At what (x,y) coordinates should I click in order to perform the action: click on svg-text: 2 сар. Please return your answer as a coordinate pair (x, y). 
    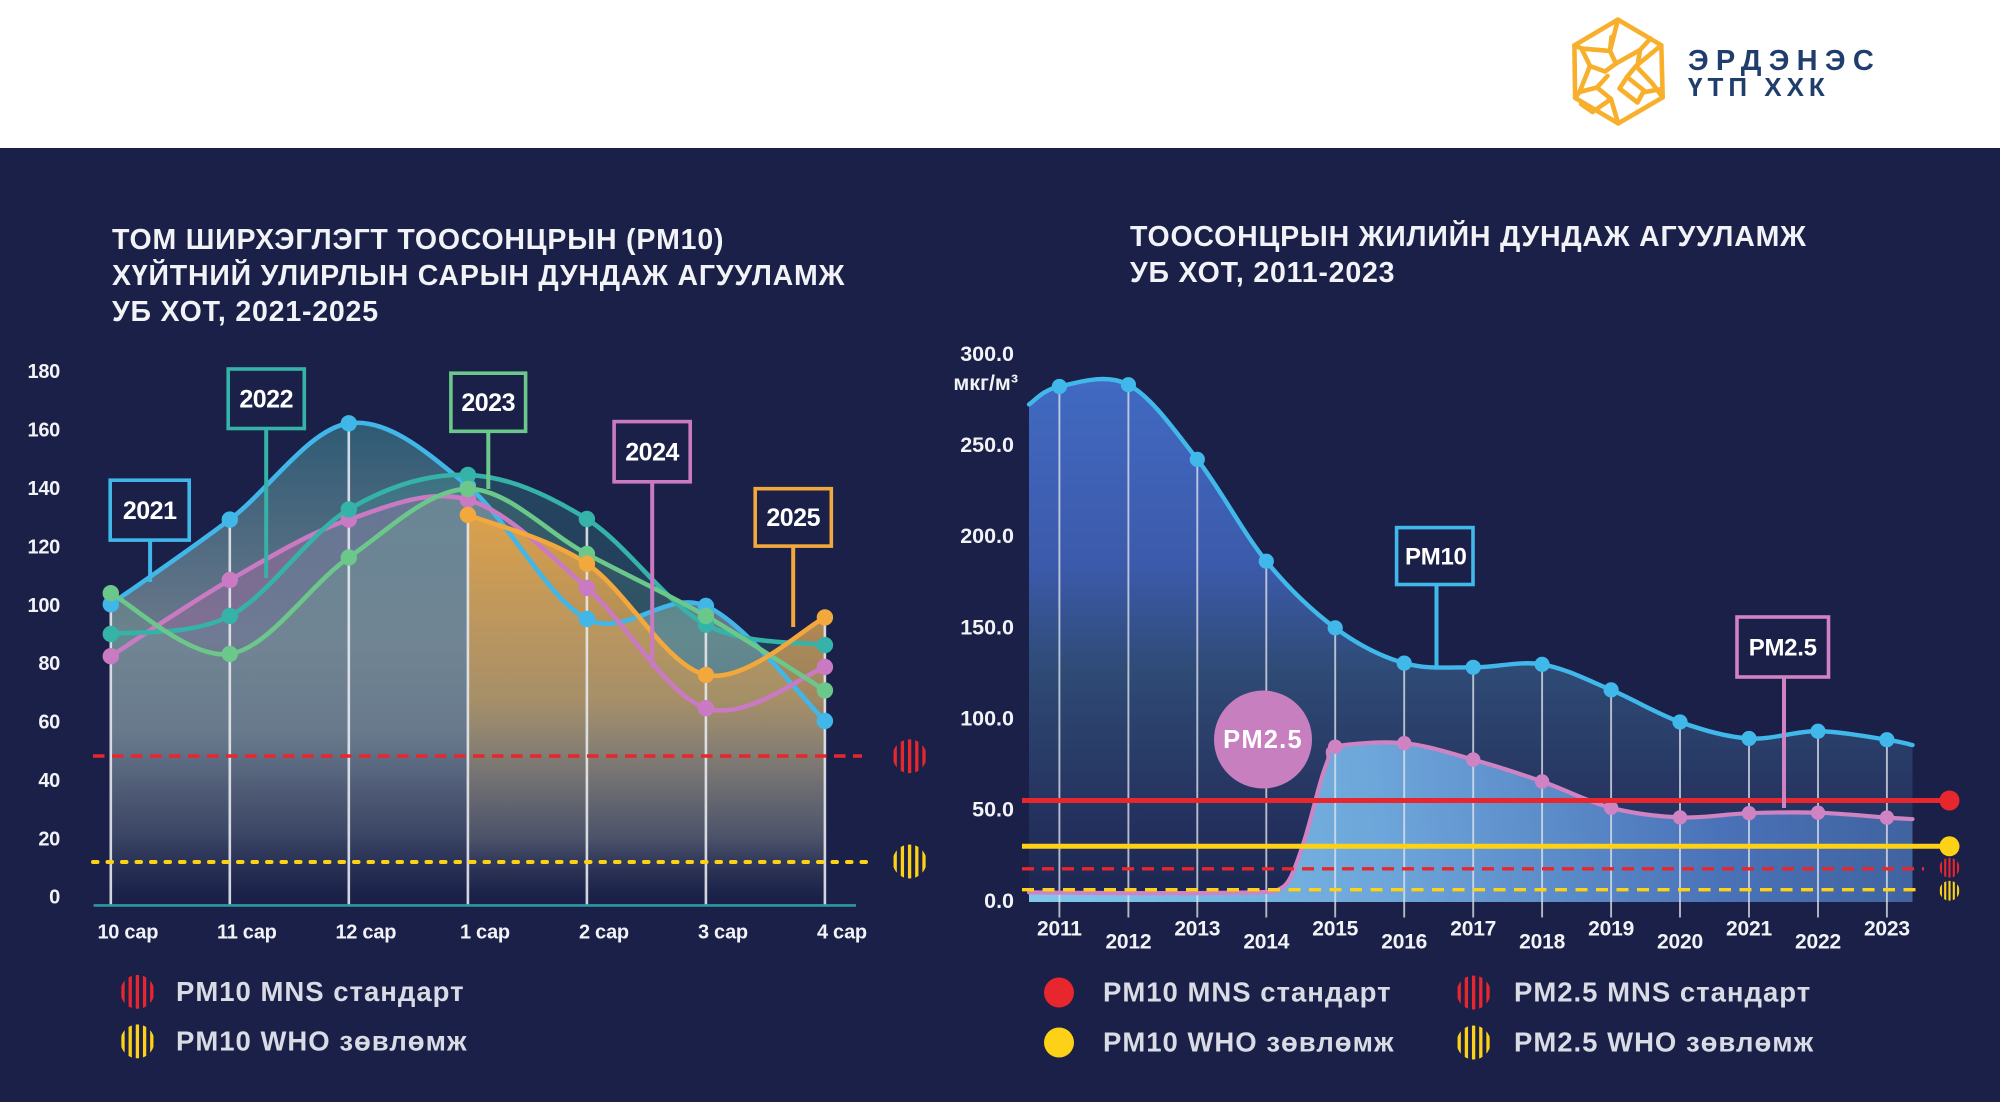
    Looking at the image, I should click on (604, 933).